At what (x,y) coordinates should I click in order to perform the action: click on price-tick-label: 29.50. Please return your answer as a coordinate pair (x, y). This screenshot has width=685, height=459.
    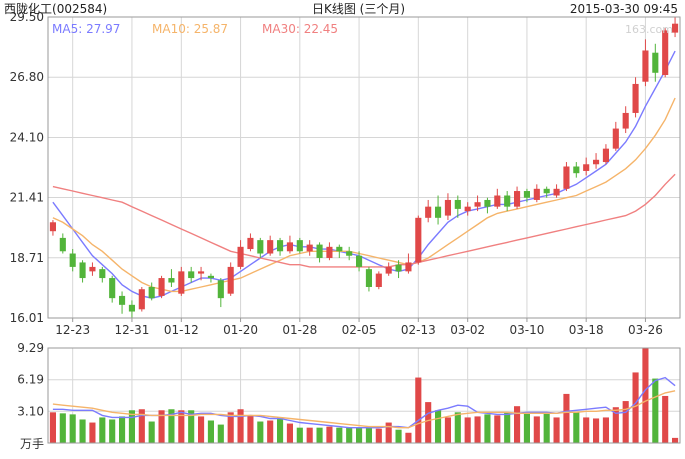
    Looking at the image, I should click on (27, 17).